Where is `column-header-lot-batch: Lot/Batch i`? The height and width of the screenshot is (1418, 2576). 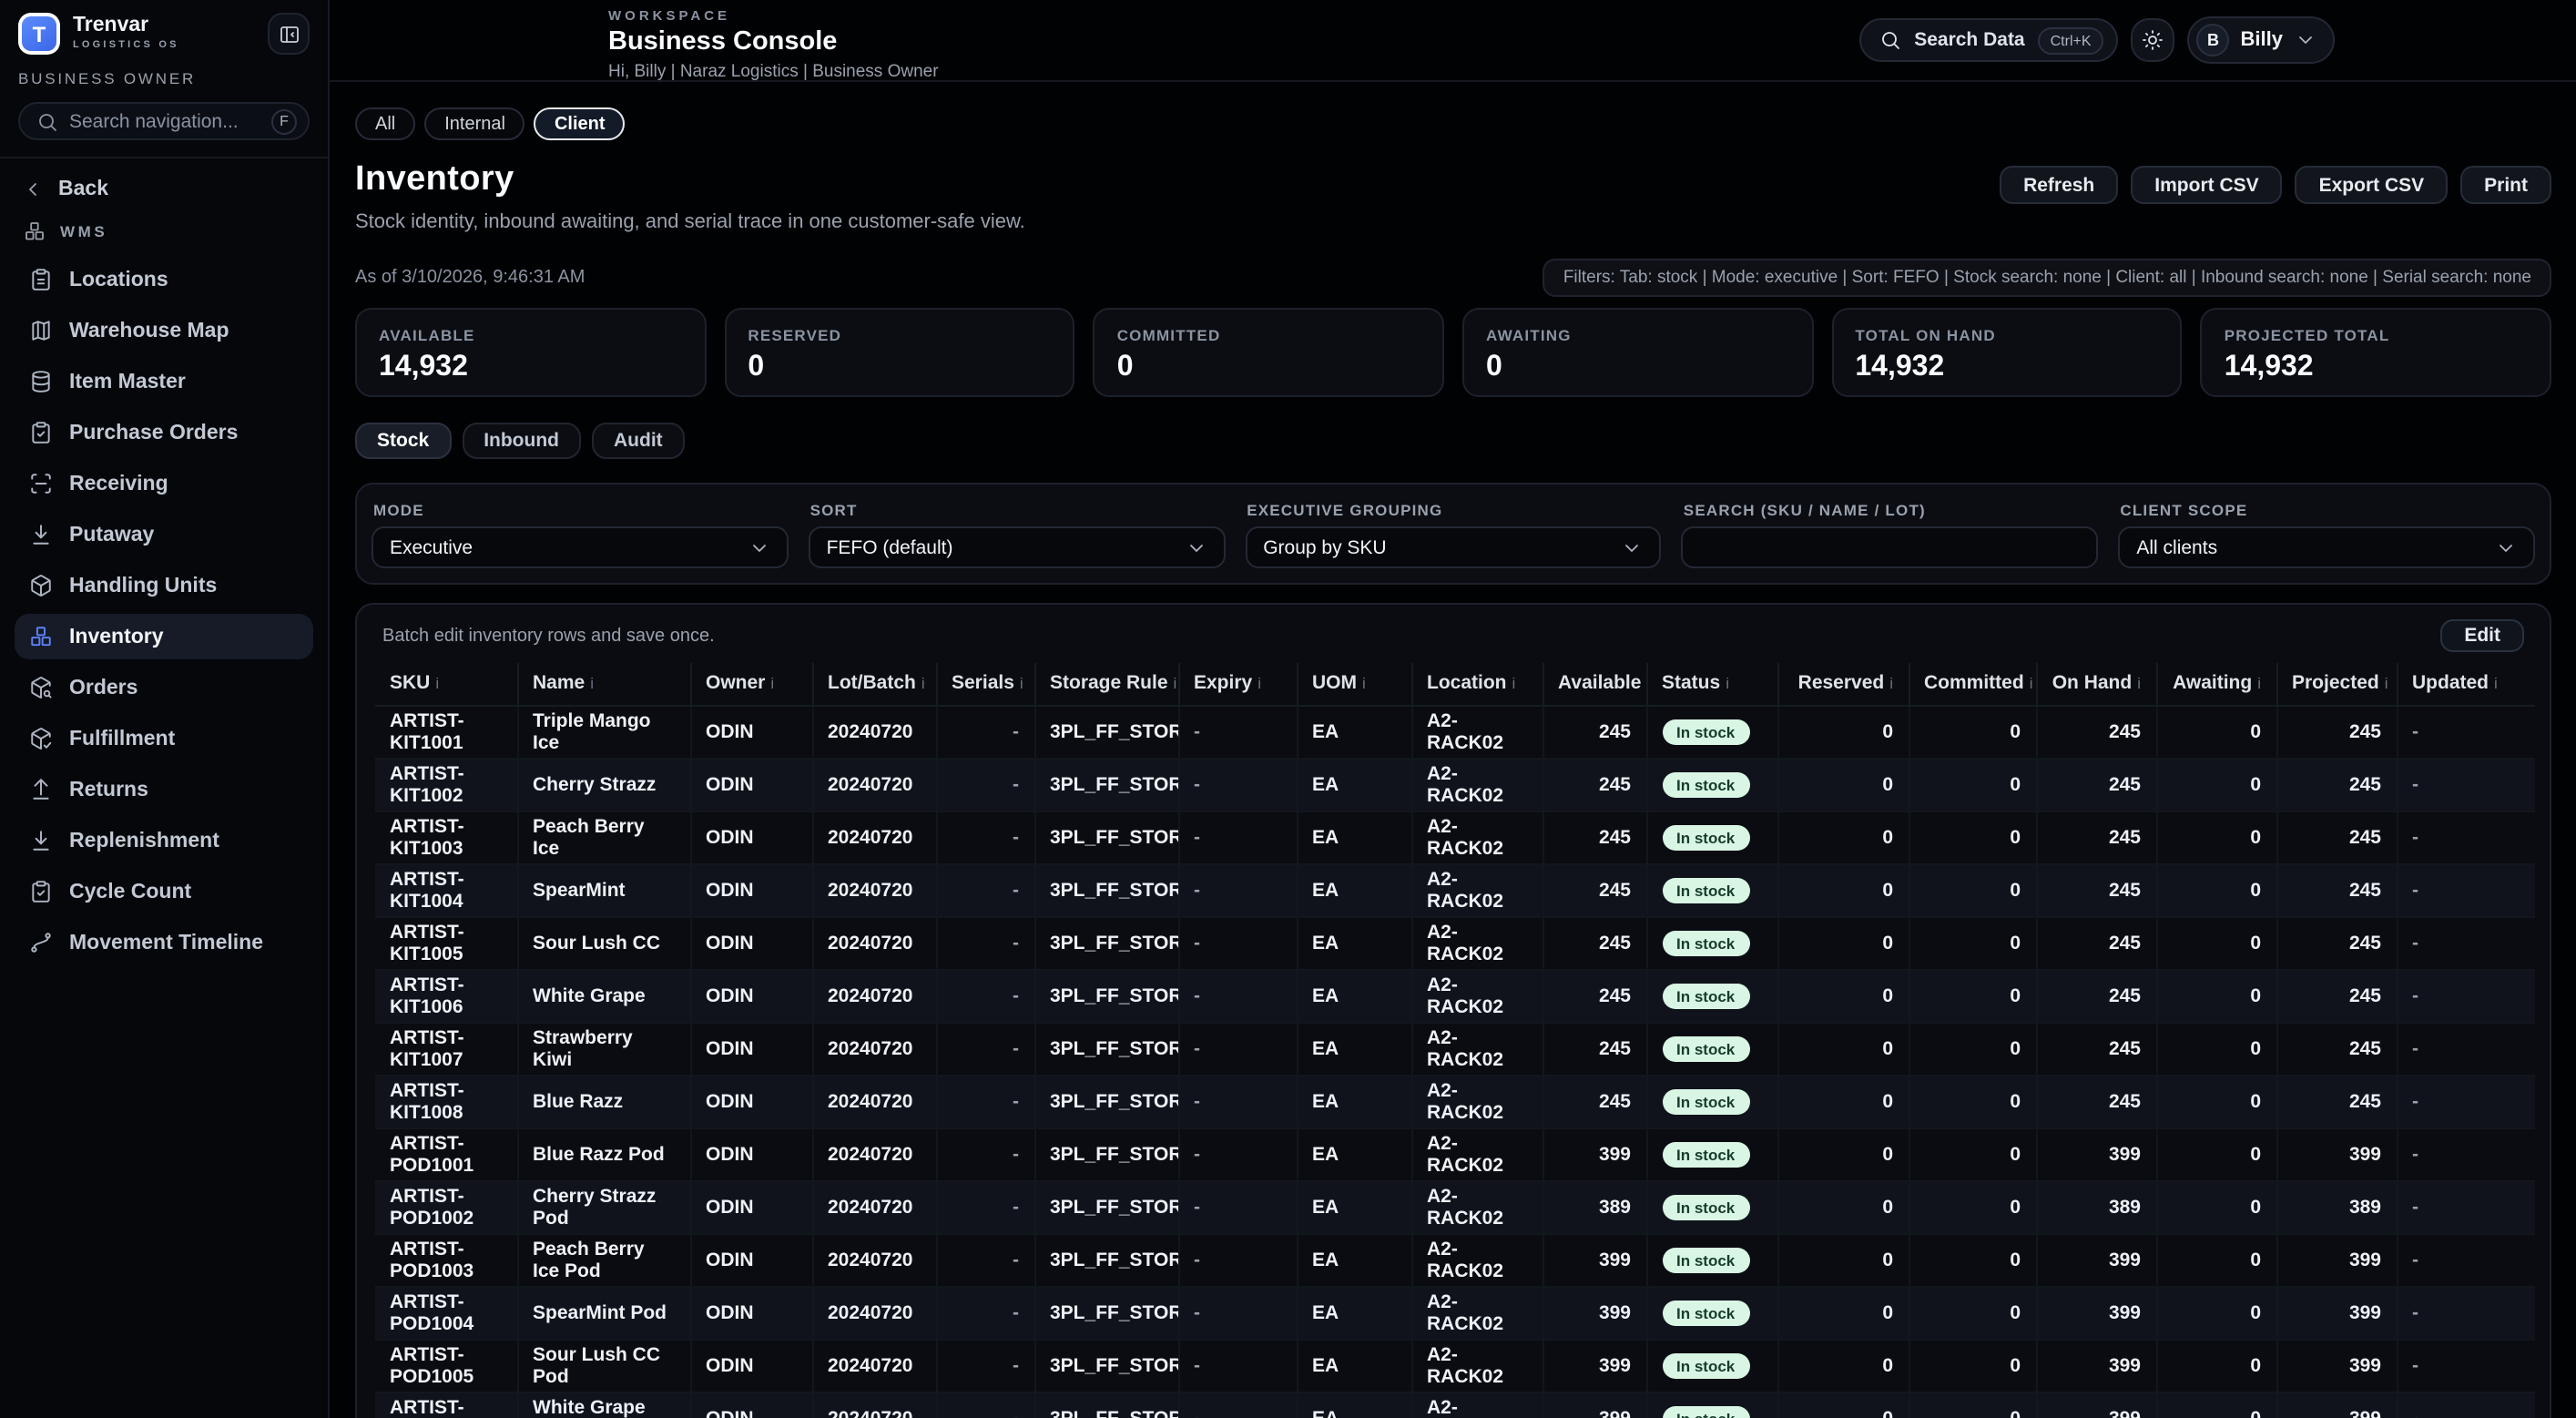 column-header-lot-batch: Lot/Batch i is located at coordinates (874, 684).